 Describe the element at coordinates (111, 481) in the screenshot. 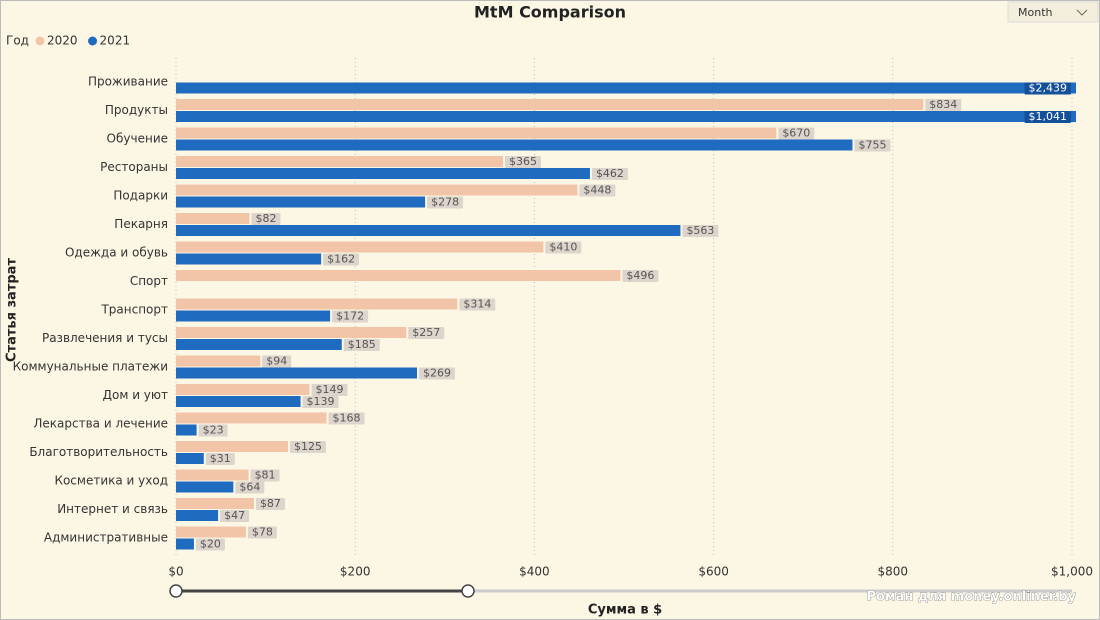

I see `y-tick-label: Косметика и уход` at that location.